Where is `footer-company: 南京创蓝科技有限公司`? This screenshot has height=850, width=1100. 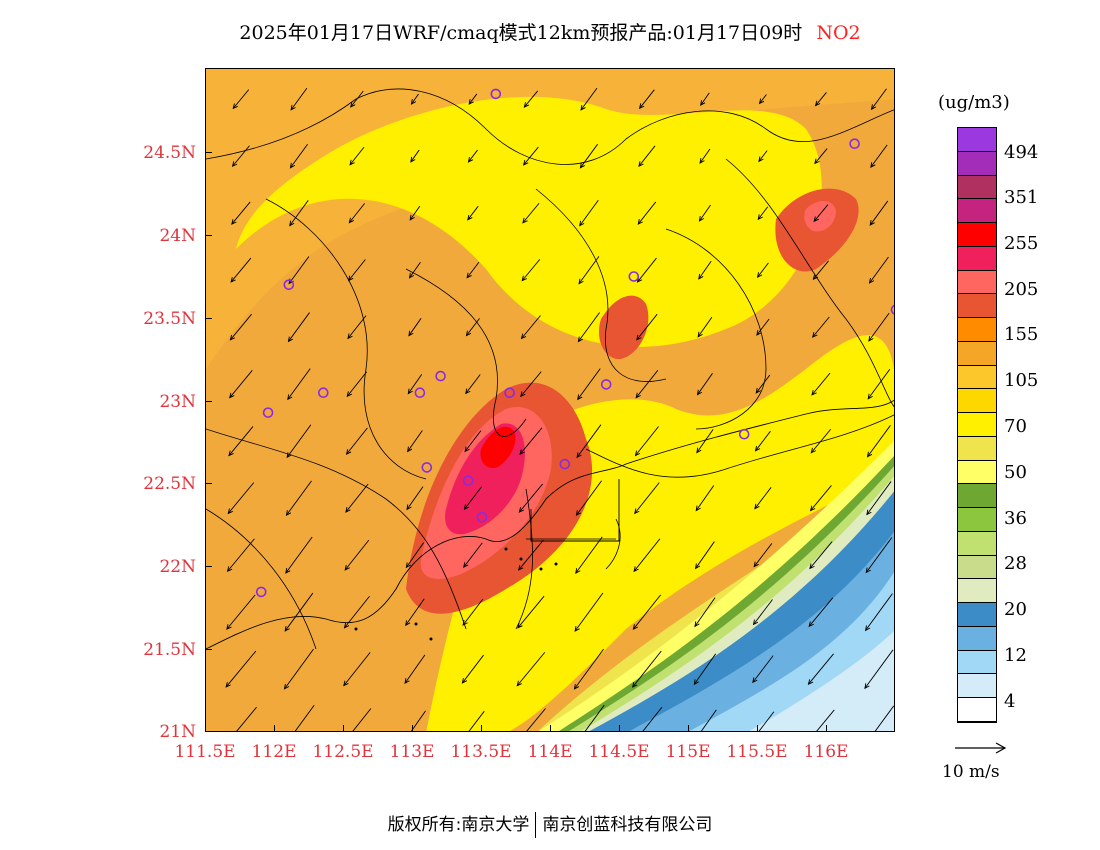
footer-company: 南京创蓝科技有限公司 is located at coordinates (627, 825).